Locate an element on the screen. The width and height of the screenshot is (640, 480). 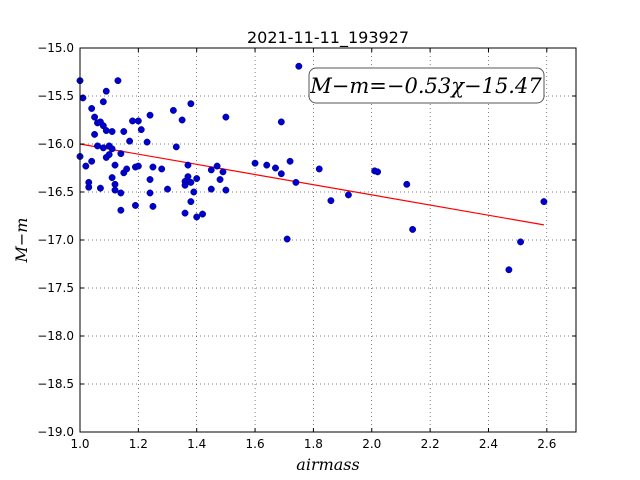
x-tick-label: 2.6 is located at coordinates (546, 444).